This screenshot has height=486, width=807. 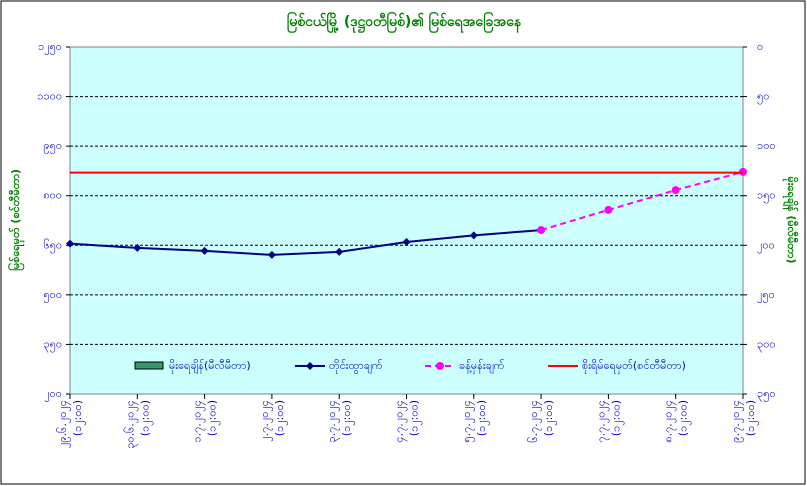 I want to click on x-tick-label: ၉.၇.၂၀၂၄ (၁၂:၀၀), so click(x=744, y=421).